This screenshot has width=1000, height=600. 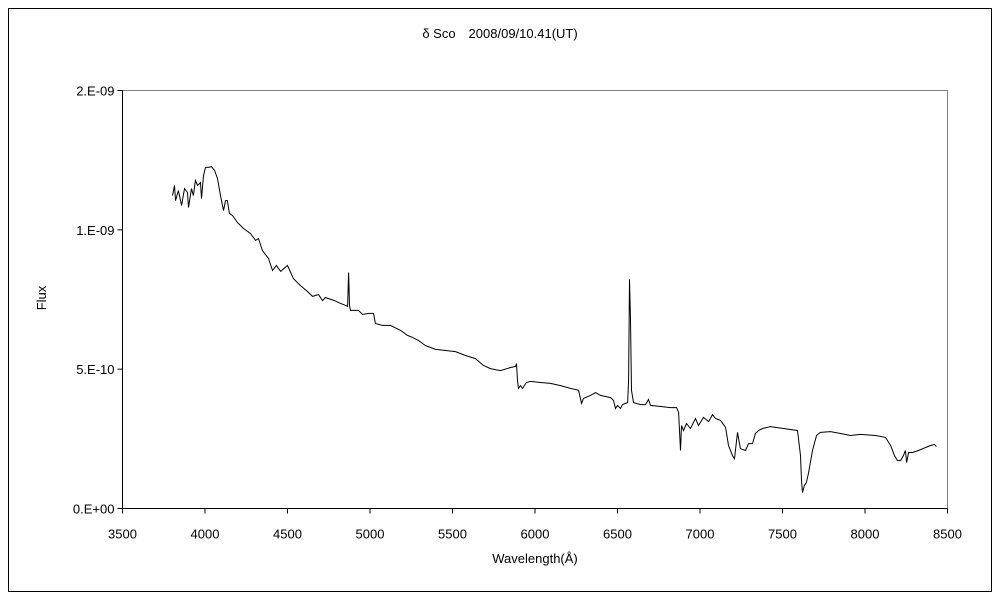 What do you see at coordinates (947, 534) in the screenshot?
I see `x-tick-label: 8500` at bounding box center [947, 534].